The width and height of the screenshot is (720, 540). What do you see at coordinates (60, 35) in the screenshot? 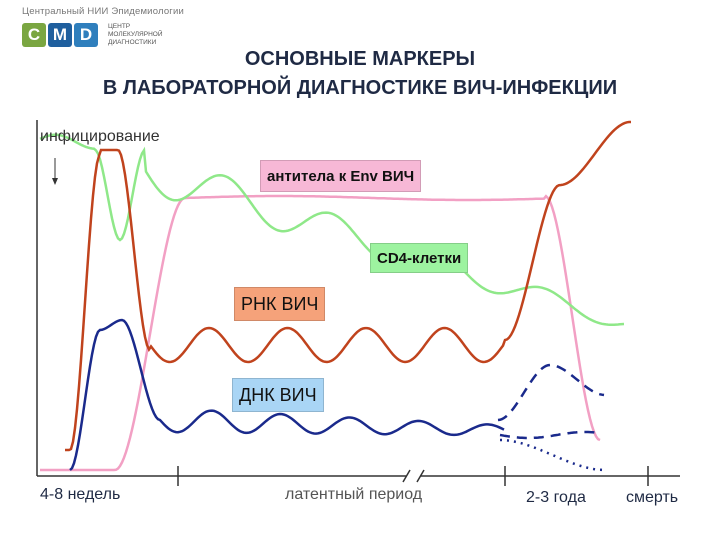
I see `logo-letter-m: M` at bounding box center [60, 35].